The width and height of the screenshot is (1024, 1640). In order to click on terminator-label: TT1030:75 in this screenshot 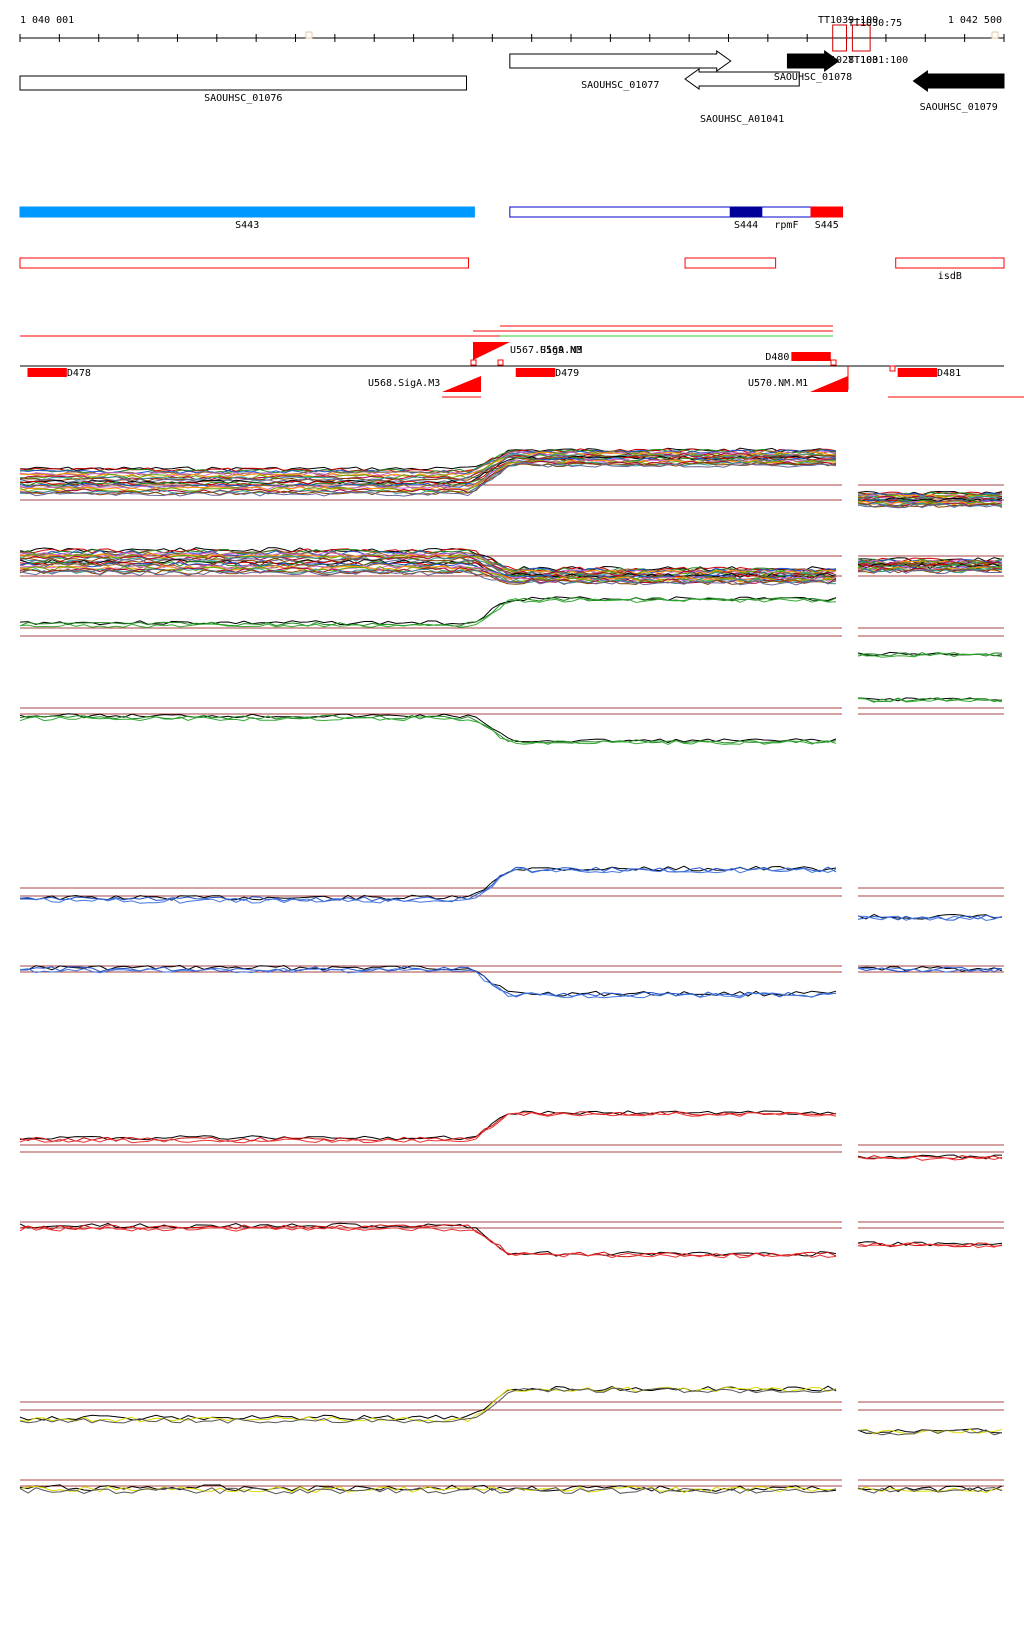, I will do `click(875, 23)`.